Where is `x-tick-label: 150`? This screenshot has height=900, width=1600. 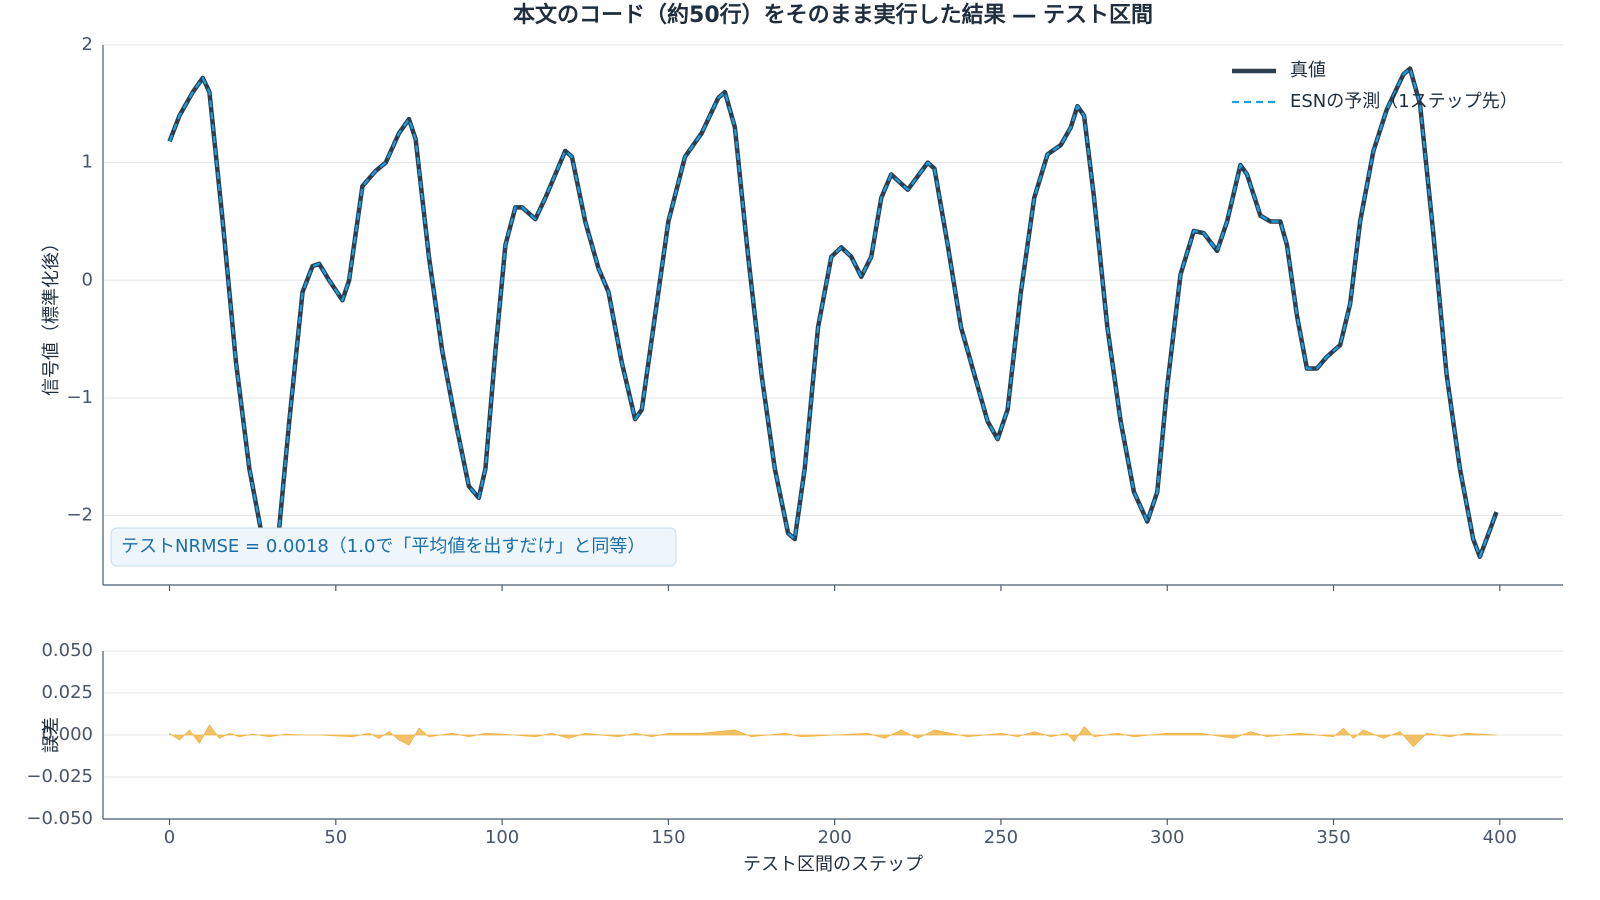 x-tick-label: 150 is located at coordinates (668, 837).